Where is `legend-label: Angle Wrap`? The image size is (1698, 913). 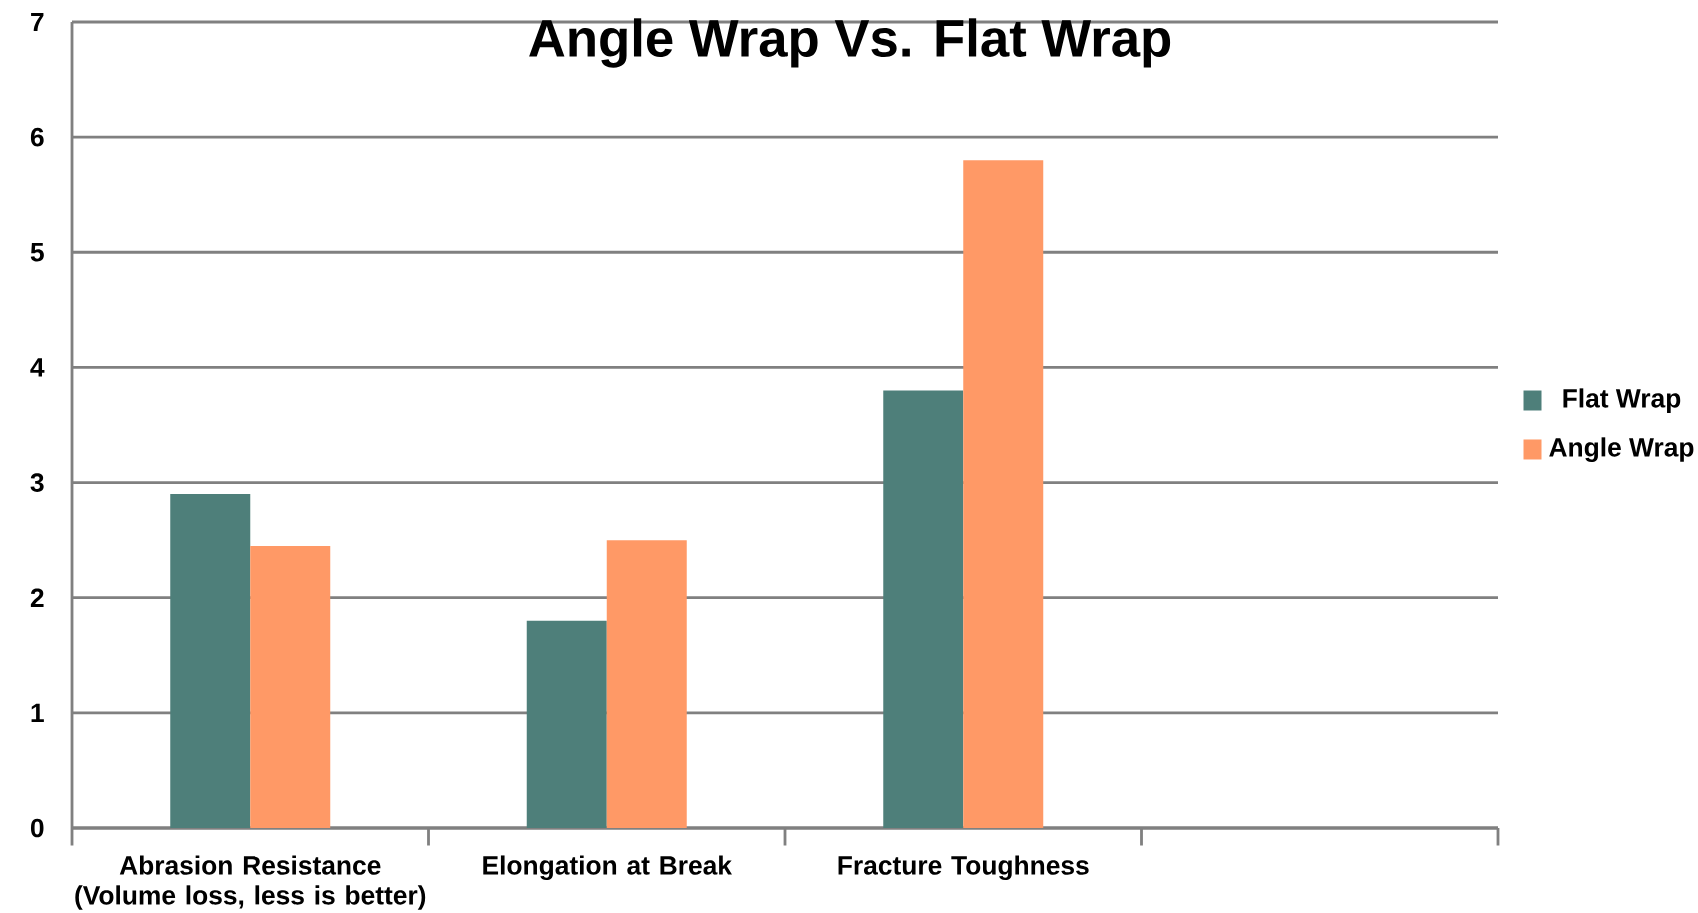 legend-label: Angle Wrap is located at coordinates (1621, 449).